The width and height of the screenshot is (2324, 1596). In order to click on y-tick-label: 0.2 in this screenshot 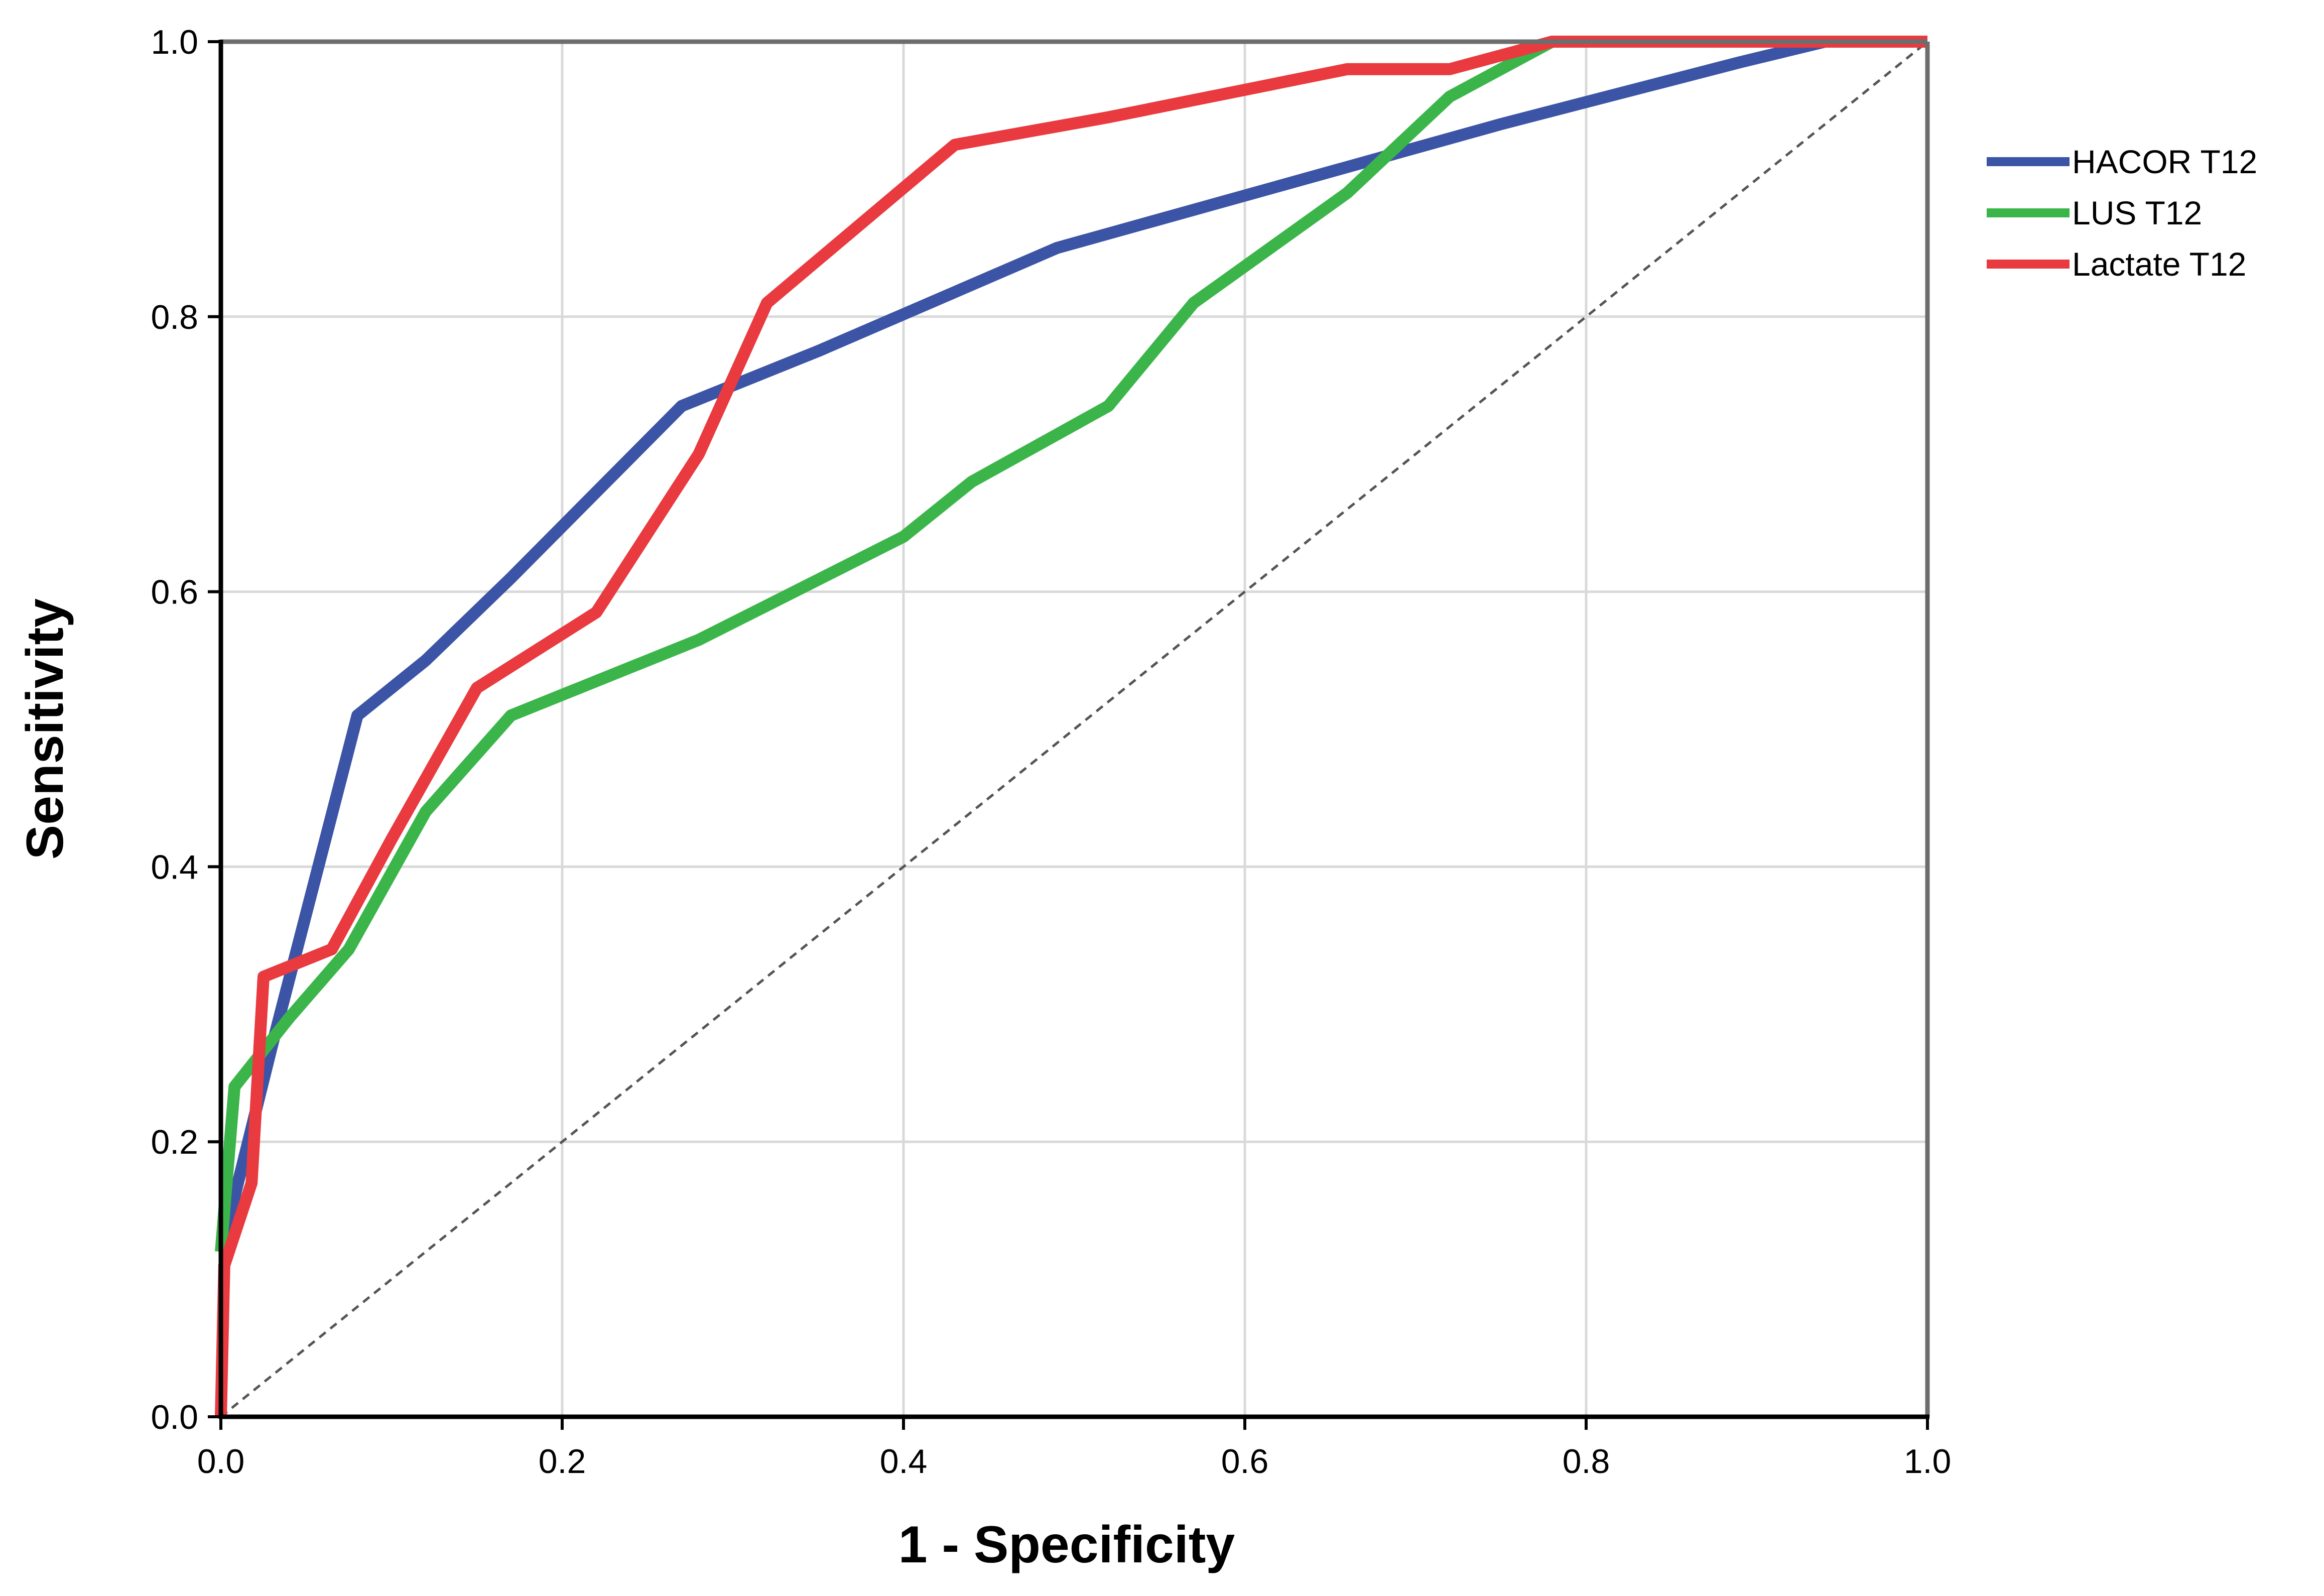, I will do `click(174, 1142)`.